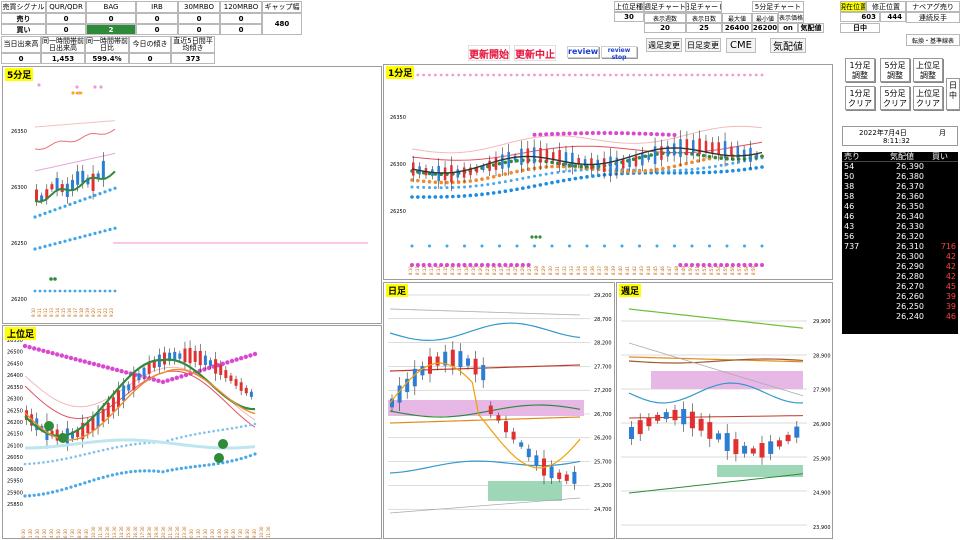 The width and height of the screenshot is (960, 540). Describe the element at coordinates (861, 317) in the screenshot. I see `board-sell-qty` at that location.